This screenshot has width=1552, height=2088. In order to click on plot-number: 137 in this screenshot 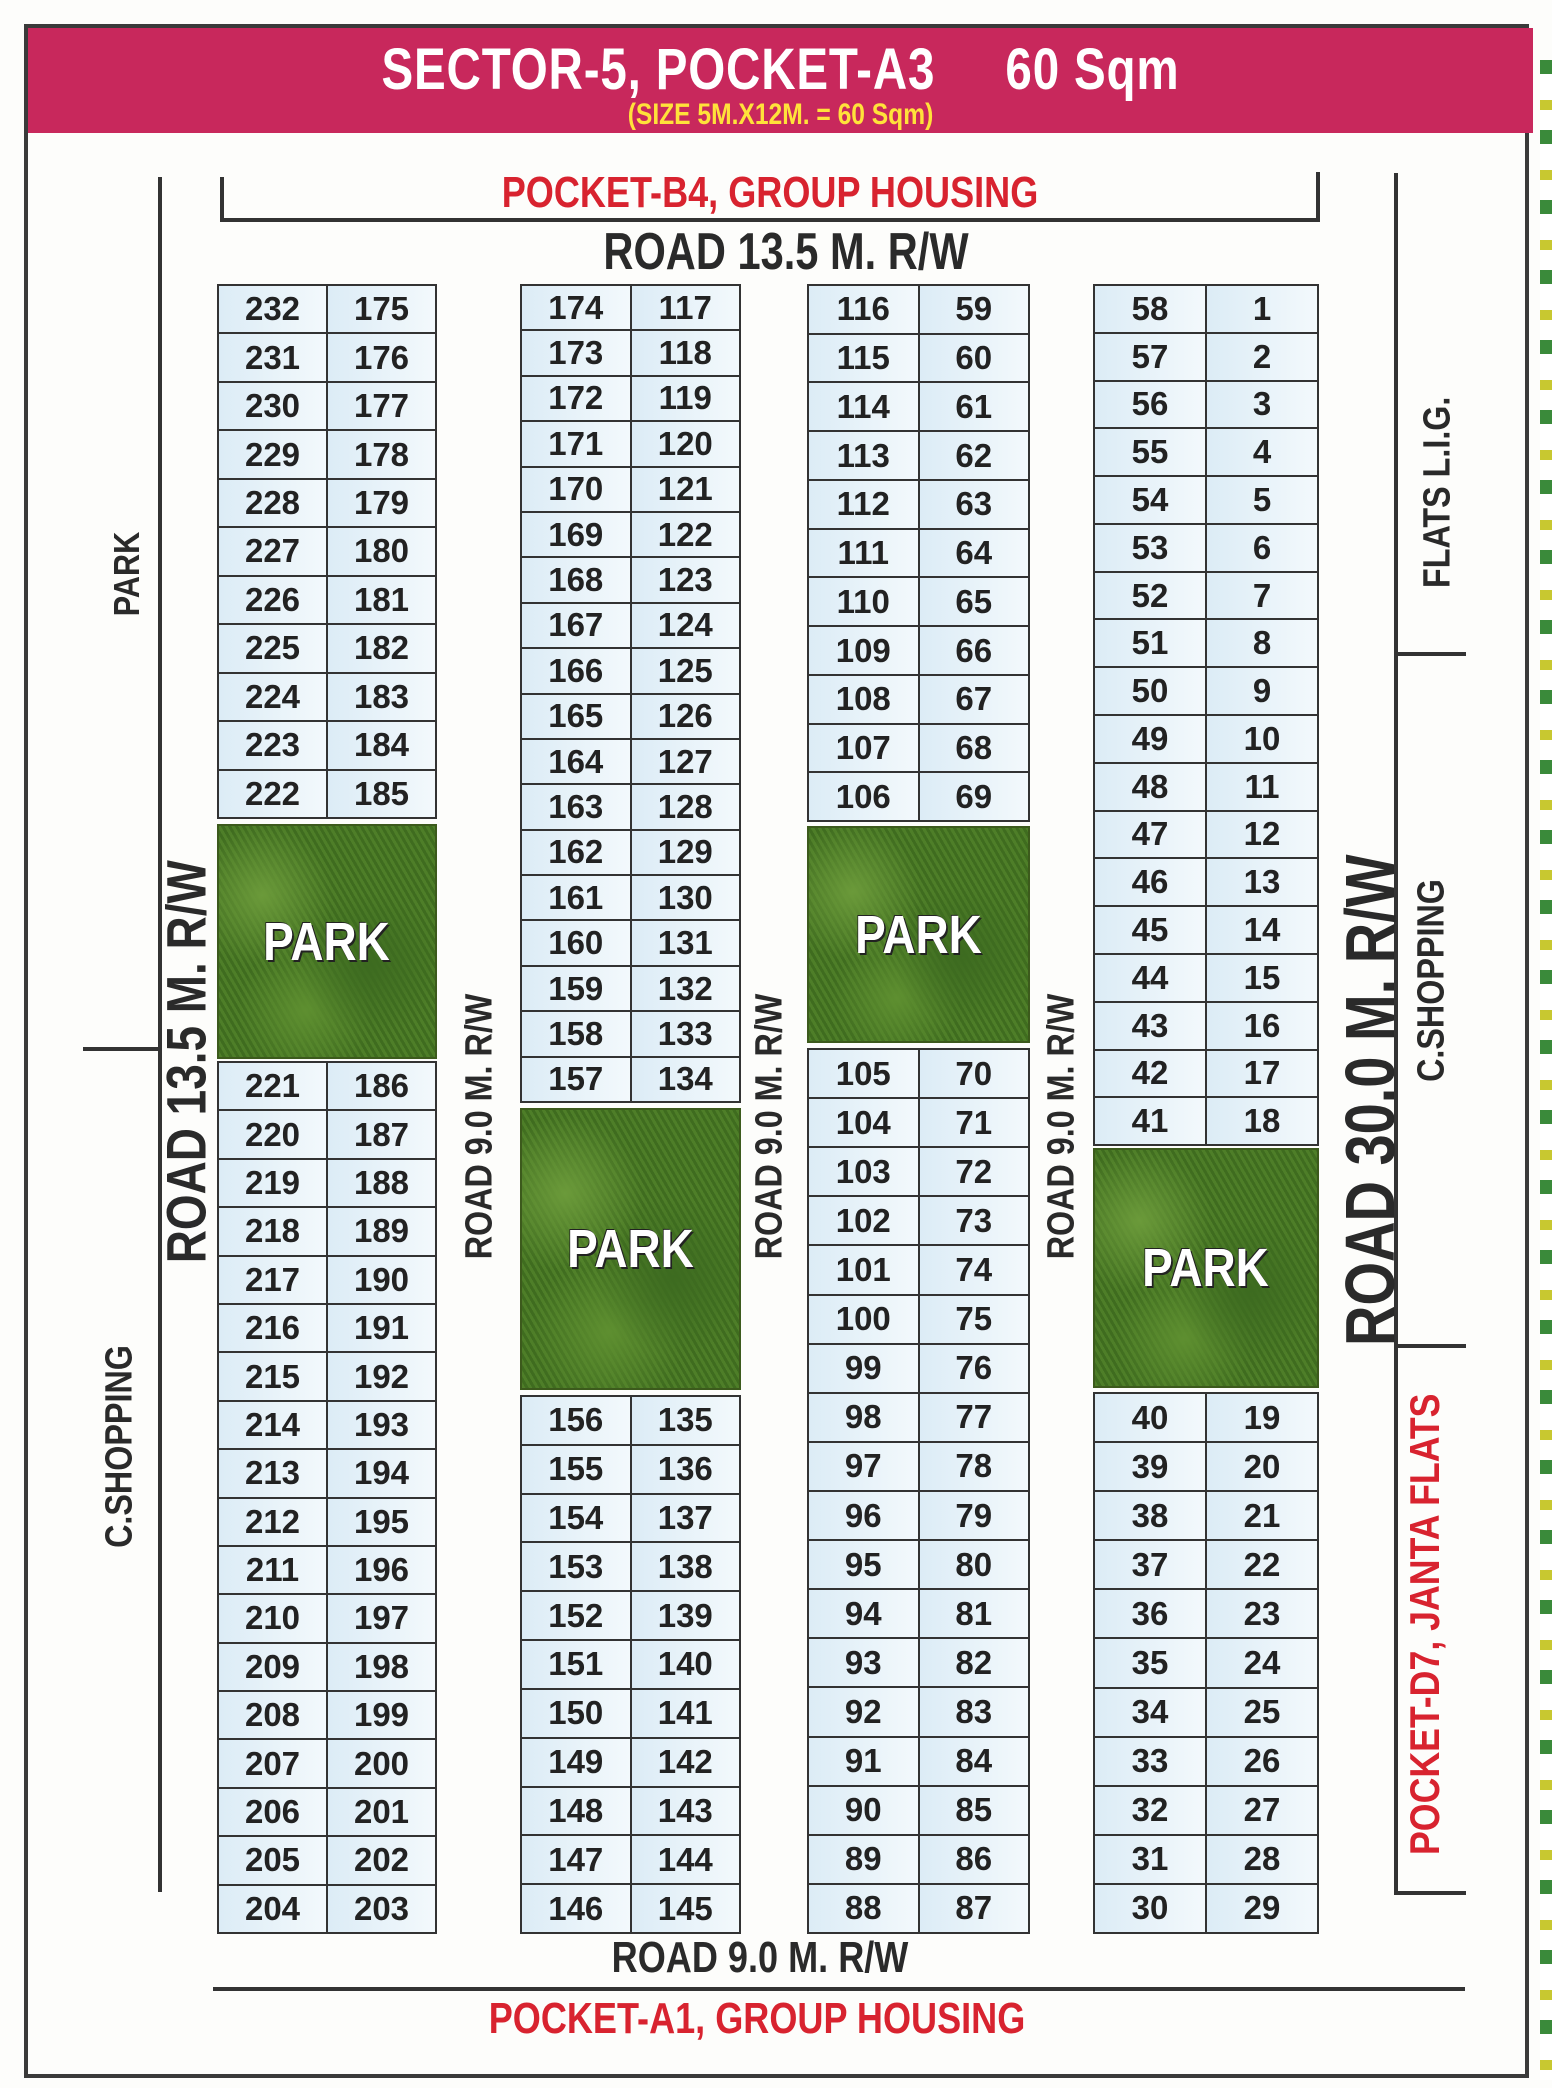, I will do `click(685, 1518)`.